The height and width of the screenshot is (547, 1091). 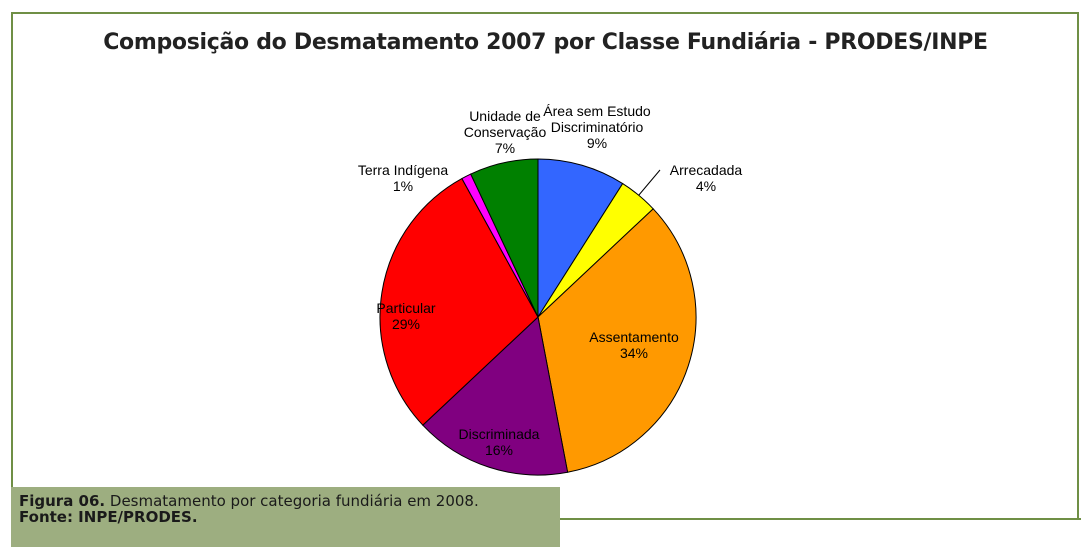 What do you see at coordinates (403, 186) in the screenshot?
I see `value-label: 1%` at bounding box center [403, 186].